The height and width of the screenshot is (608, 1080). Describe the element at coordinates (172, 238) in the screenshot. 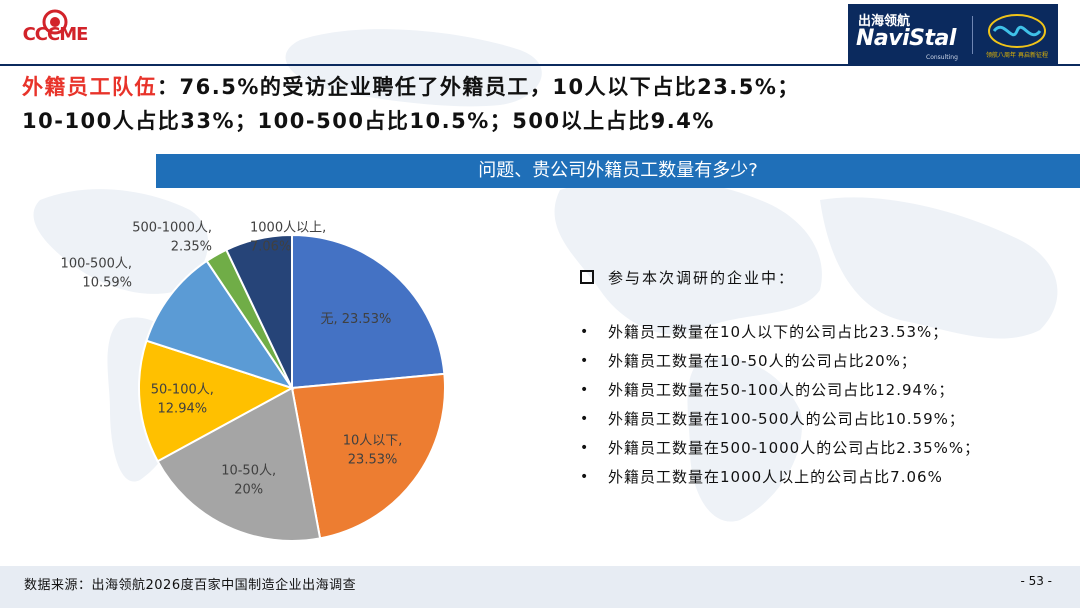

I see `pie-label-6: 500-1000人, 2.35%` at that location.